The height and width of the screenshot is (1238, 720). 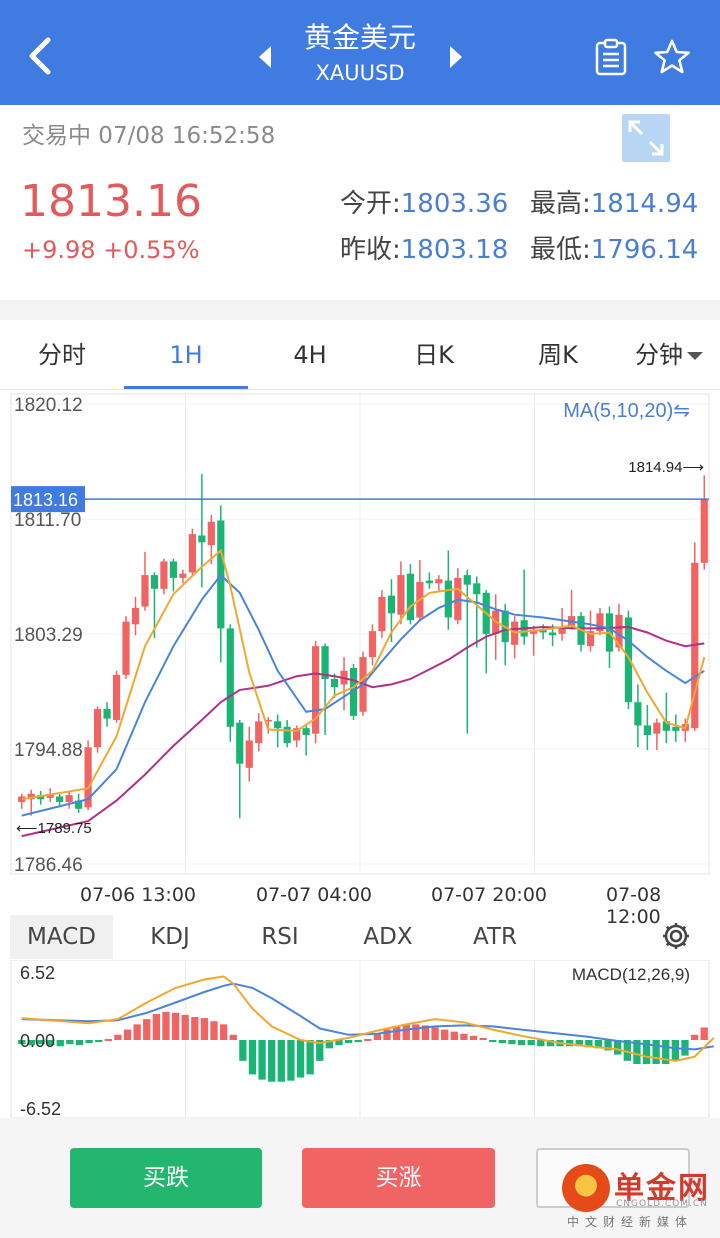 What do you see at coordinates (314, 895) in the screenshot?
I see `x-tick-label: 07-07 04:00` at bounding box center [314, 895].